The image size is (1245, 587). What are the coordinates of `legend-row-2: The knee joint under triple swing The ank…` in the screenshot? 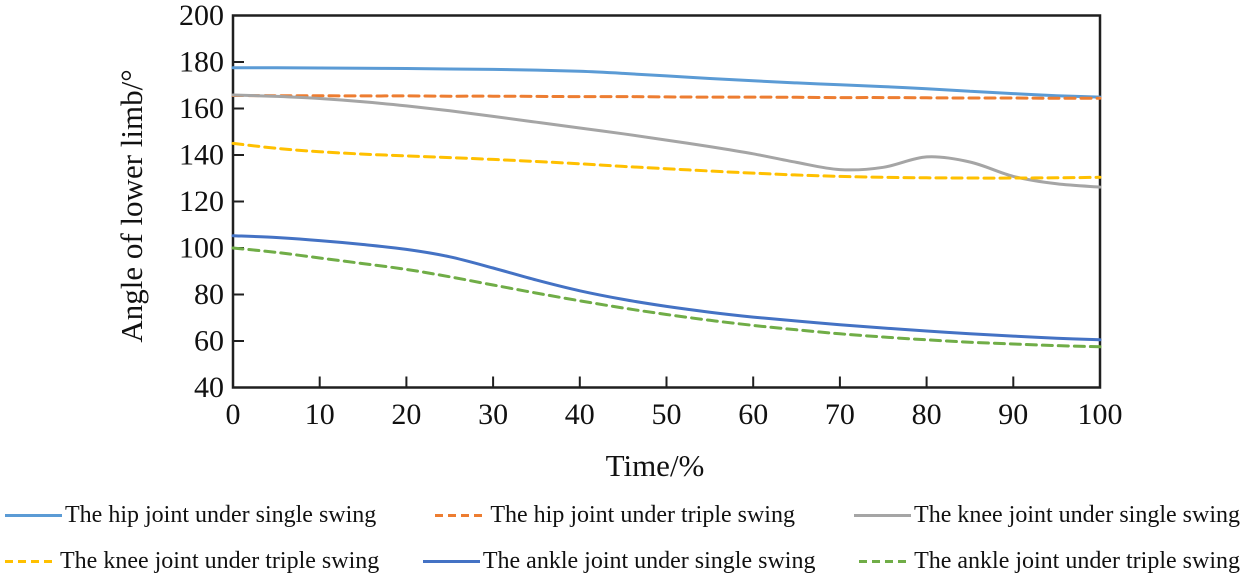 It's located at (622, 561).